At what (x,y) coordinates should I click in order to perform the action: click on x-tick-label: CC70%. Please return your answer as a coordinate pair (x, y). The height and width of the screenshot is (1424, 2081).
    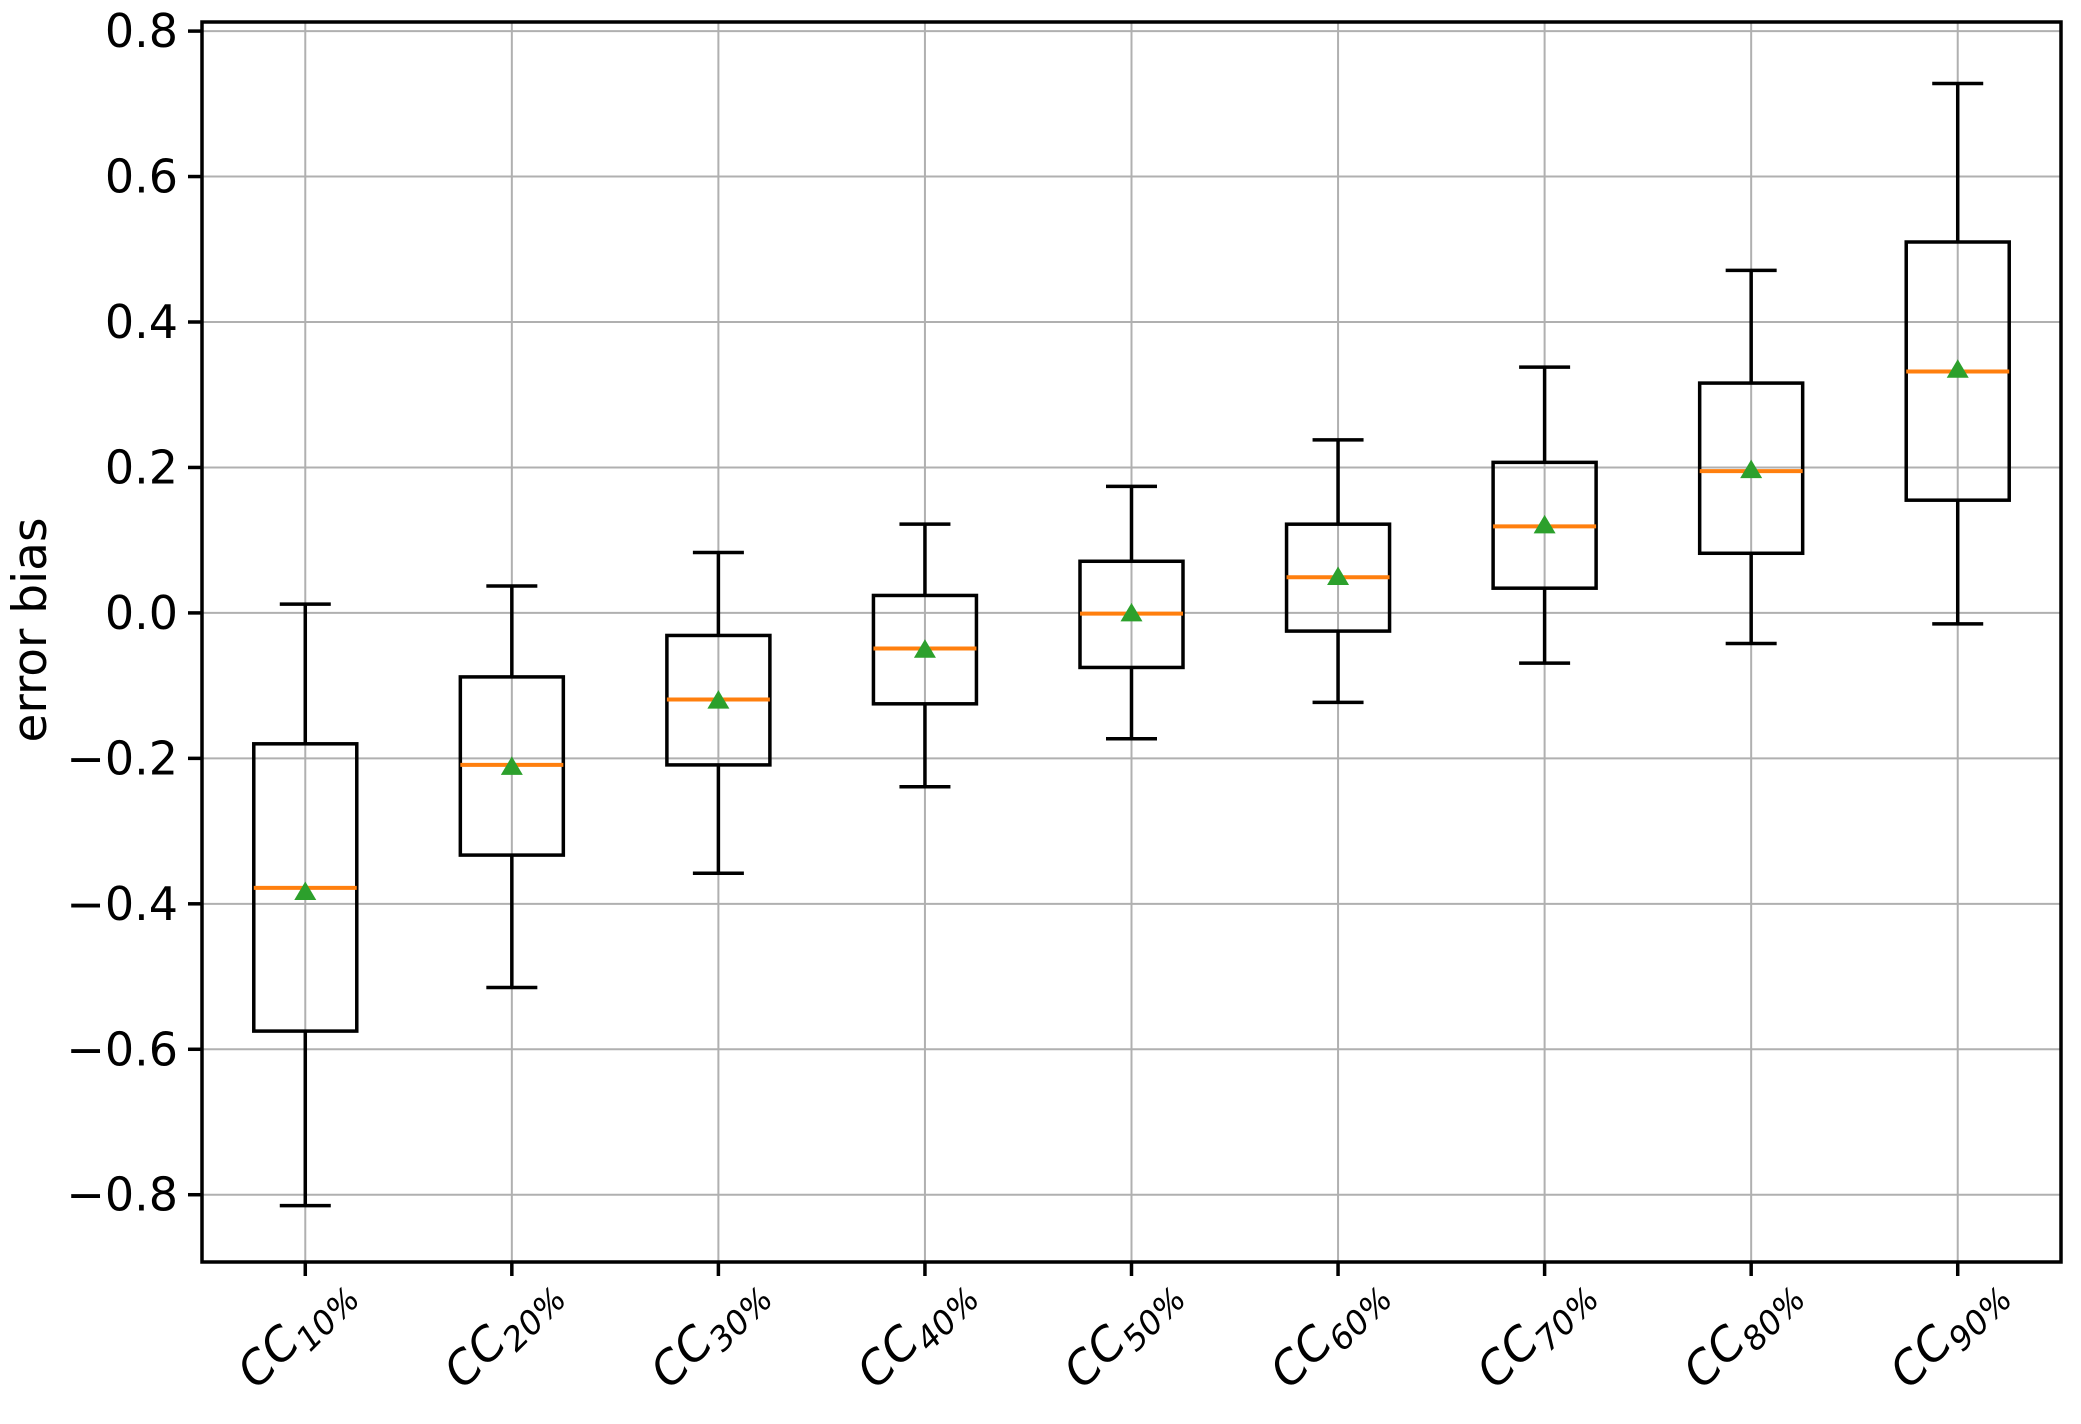
    Looking at the image, I should click on (1536, 1333).